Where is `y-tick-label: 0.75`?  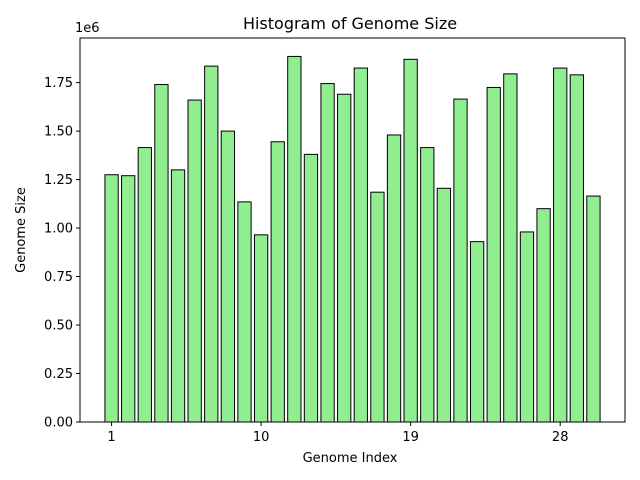
y-tick-label: 0.75 is located at coordinates (58, 277).